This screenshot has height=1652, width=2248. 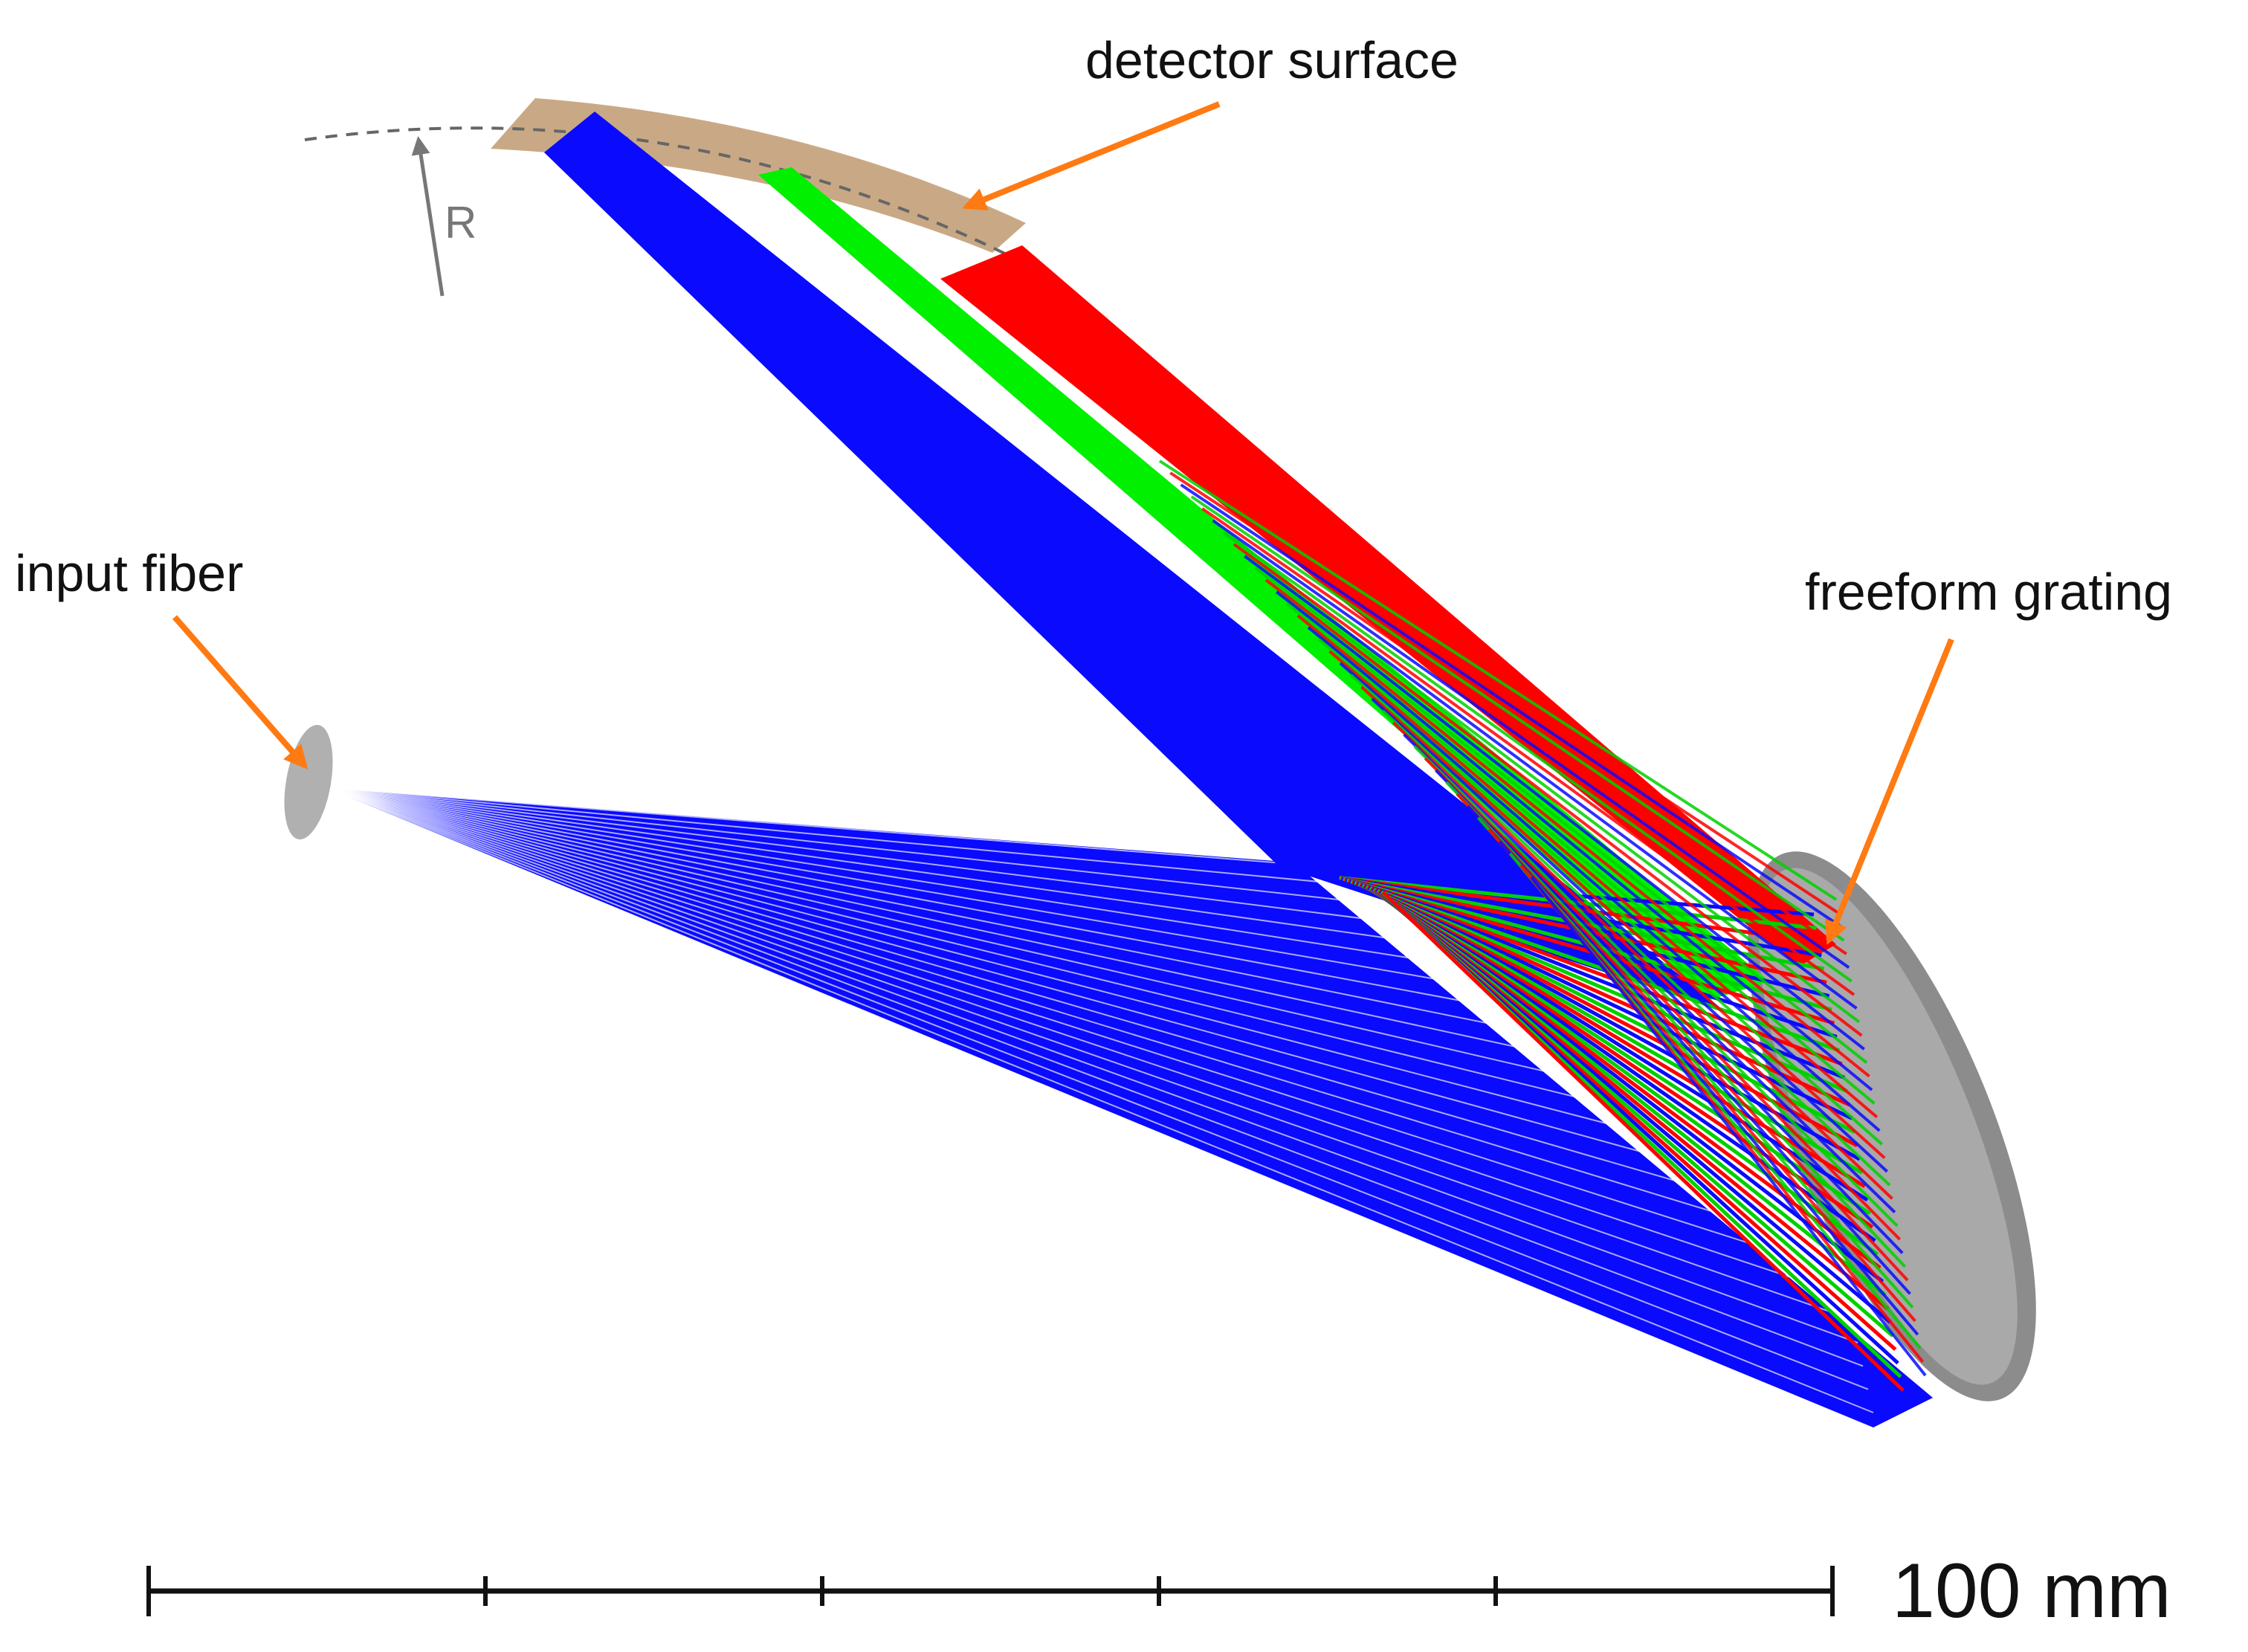 What do you see at coordinates (461, 223) in the screenshot?
I see `radius-label: R` at bounding box center [461, 223].